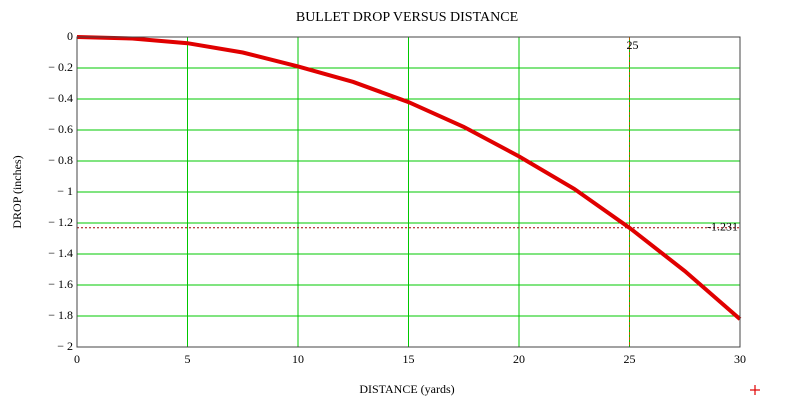  What do you see at coordinates (60, 98) in the screenshot?
I see `y-tick-label: − 0.4` at bounding box center [60, 98].